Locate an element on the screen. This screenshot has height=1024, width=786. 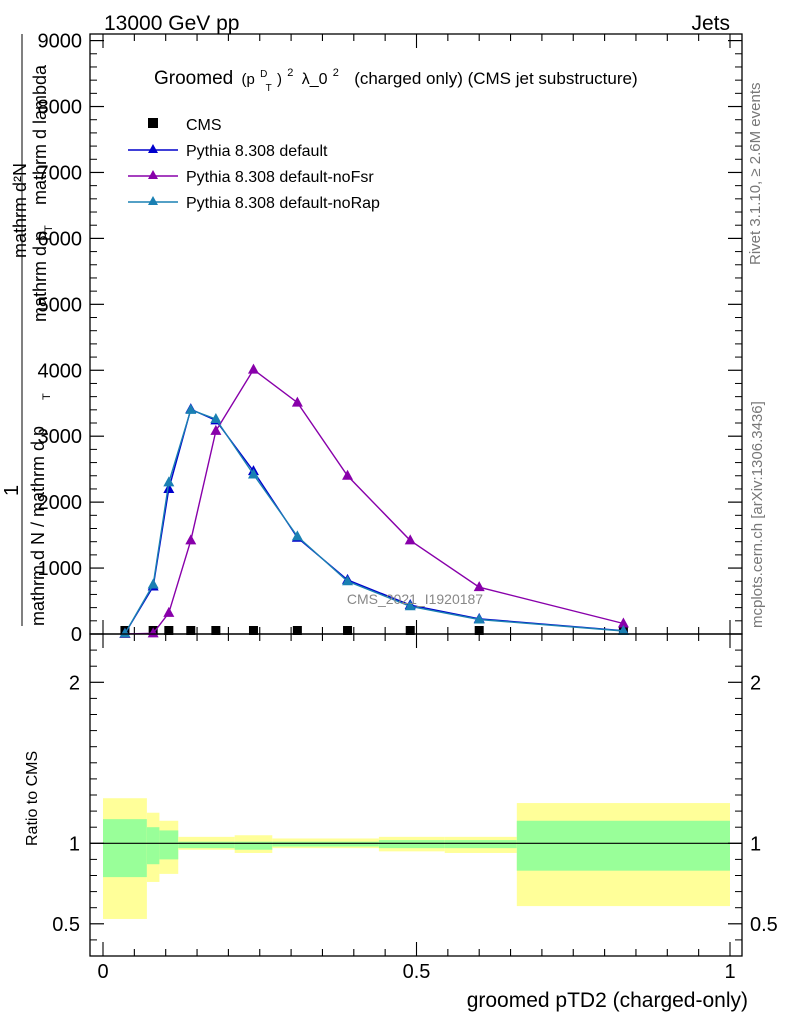
main-y-tick-label: 3000 is located at coordinates (60, 437).